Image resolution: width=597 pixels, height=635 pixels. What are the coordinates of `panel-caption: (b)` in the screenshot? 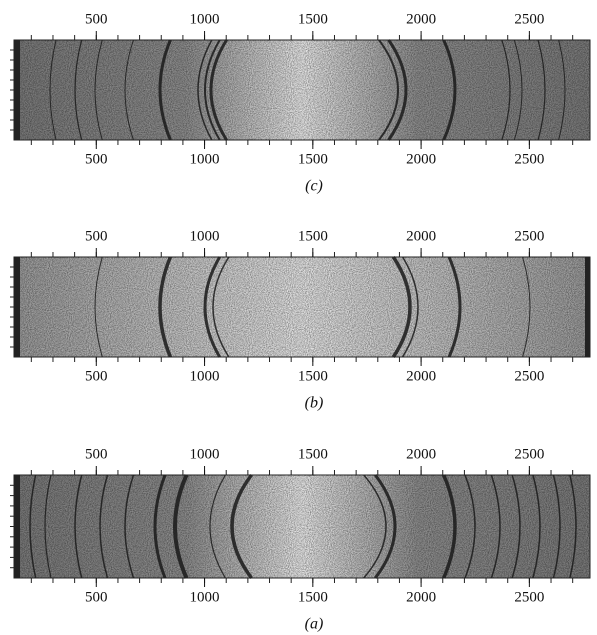 It's located at (314, 403).